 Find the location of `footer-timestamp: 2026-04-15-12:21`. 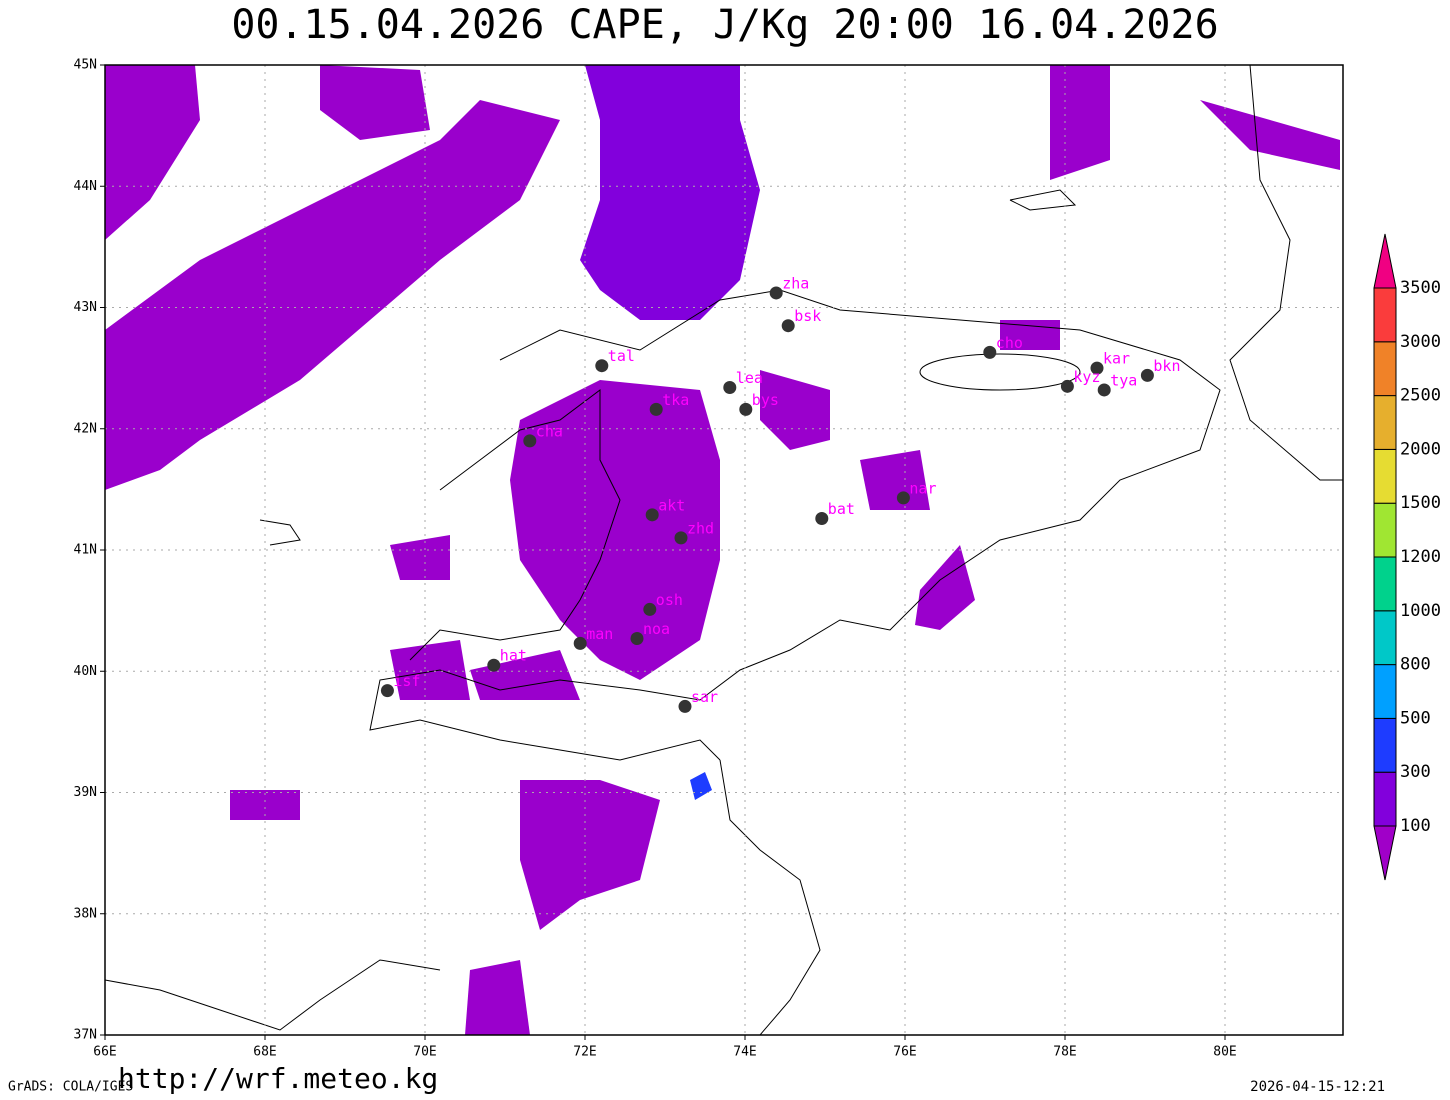

footer-timestamp: 2026-04-15-12:21 is located at coordinates (1317, 1087).